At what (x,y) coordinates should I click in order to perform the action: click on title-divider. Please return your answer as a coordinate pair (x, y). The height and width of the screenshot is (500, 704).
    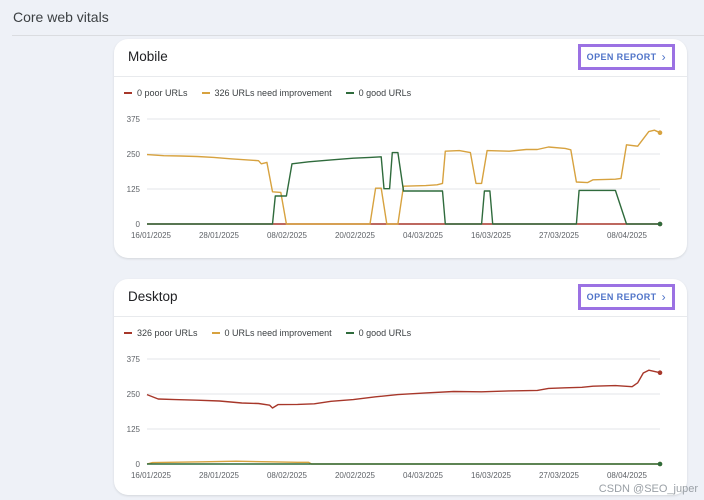
    Looking at the image, I should click on (358, 35).